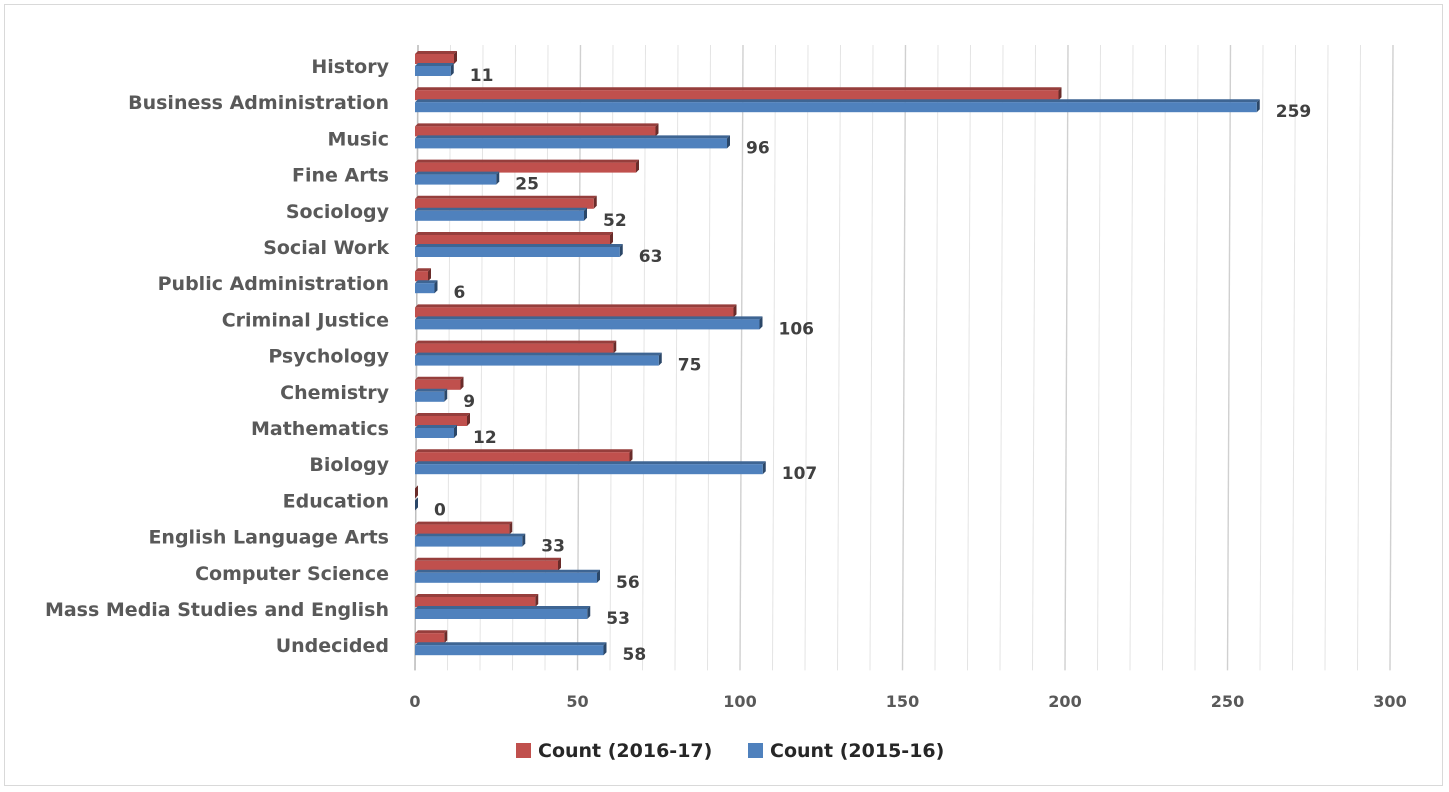 The width and height of the screenshot is (1449, 792). What do you see at coordinates (340, 176) in the screenshot?
I see `category-label: Fine Arts` at bounding box center [340, 176].